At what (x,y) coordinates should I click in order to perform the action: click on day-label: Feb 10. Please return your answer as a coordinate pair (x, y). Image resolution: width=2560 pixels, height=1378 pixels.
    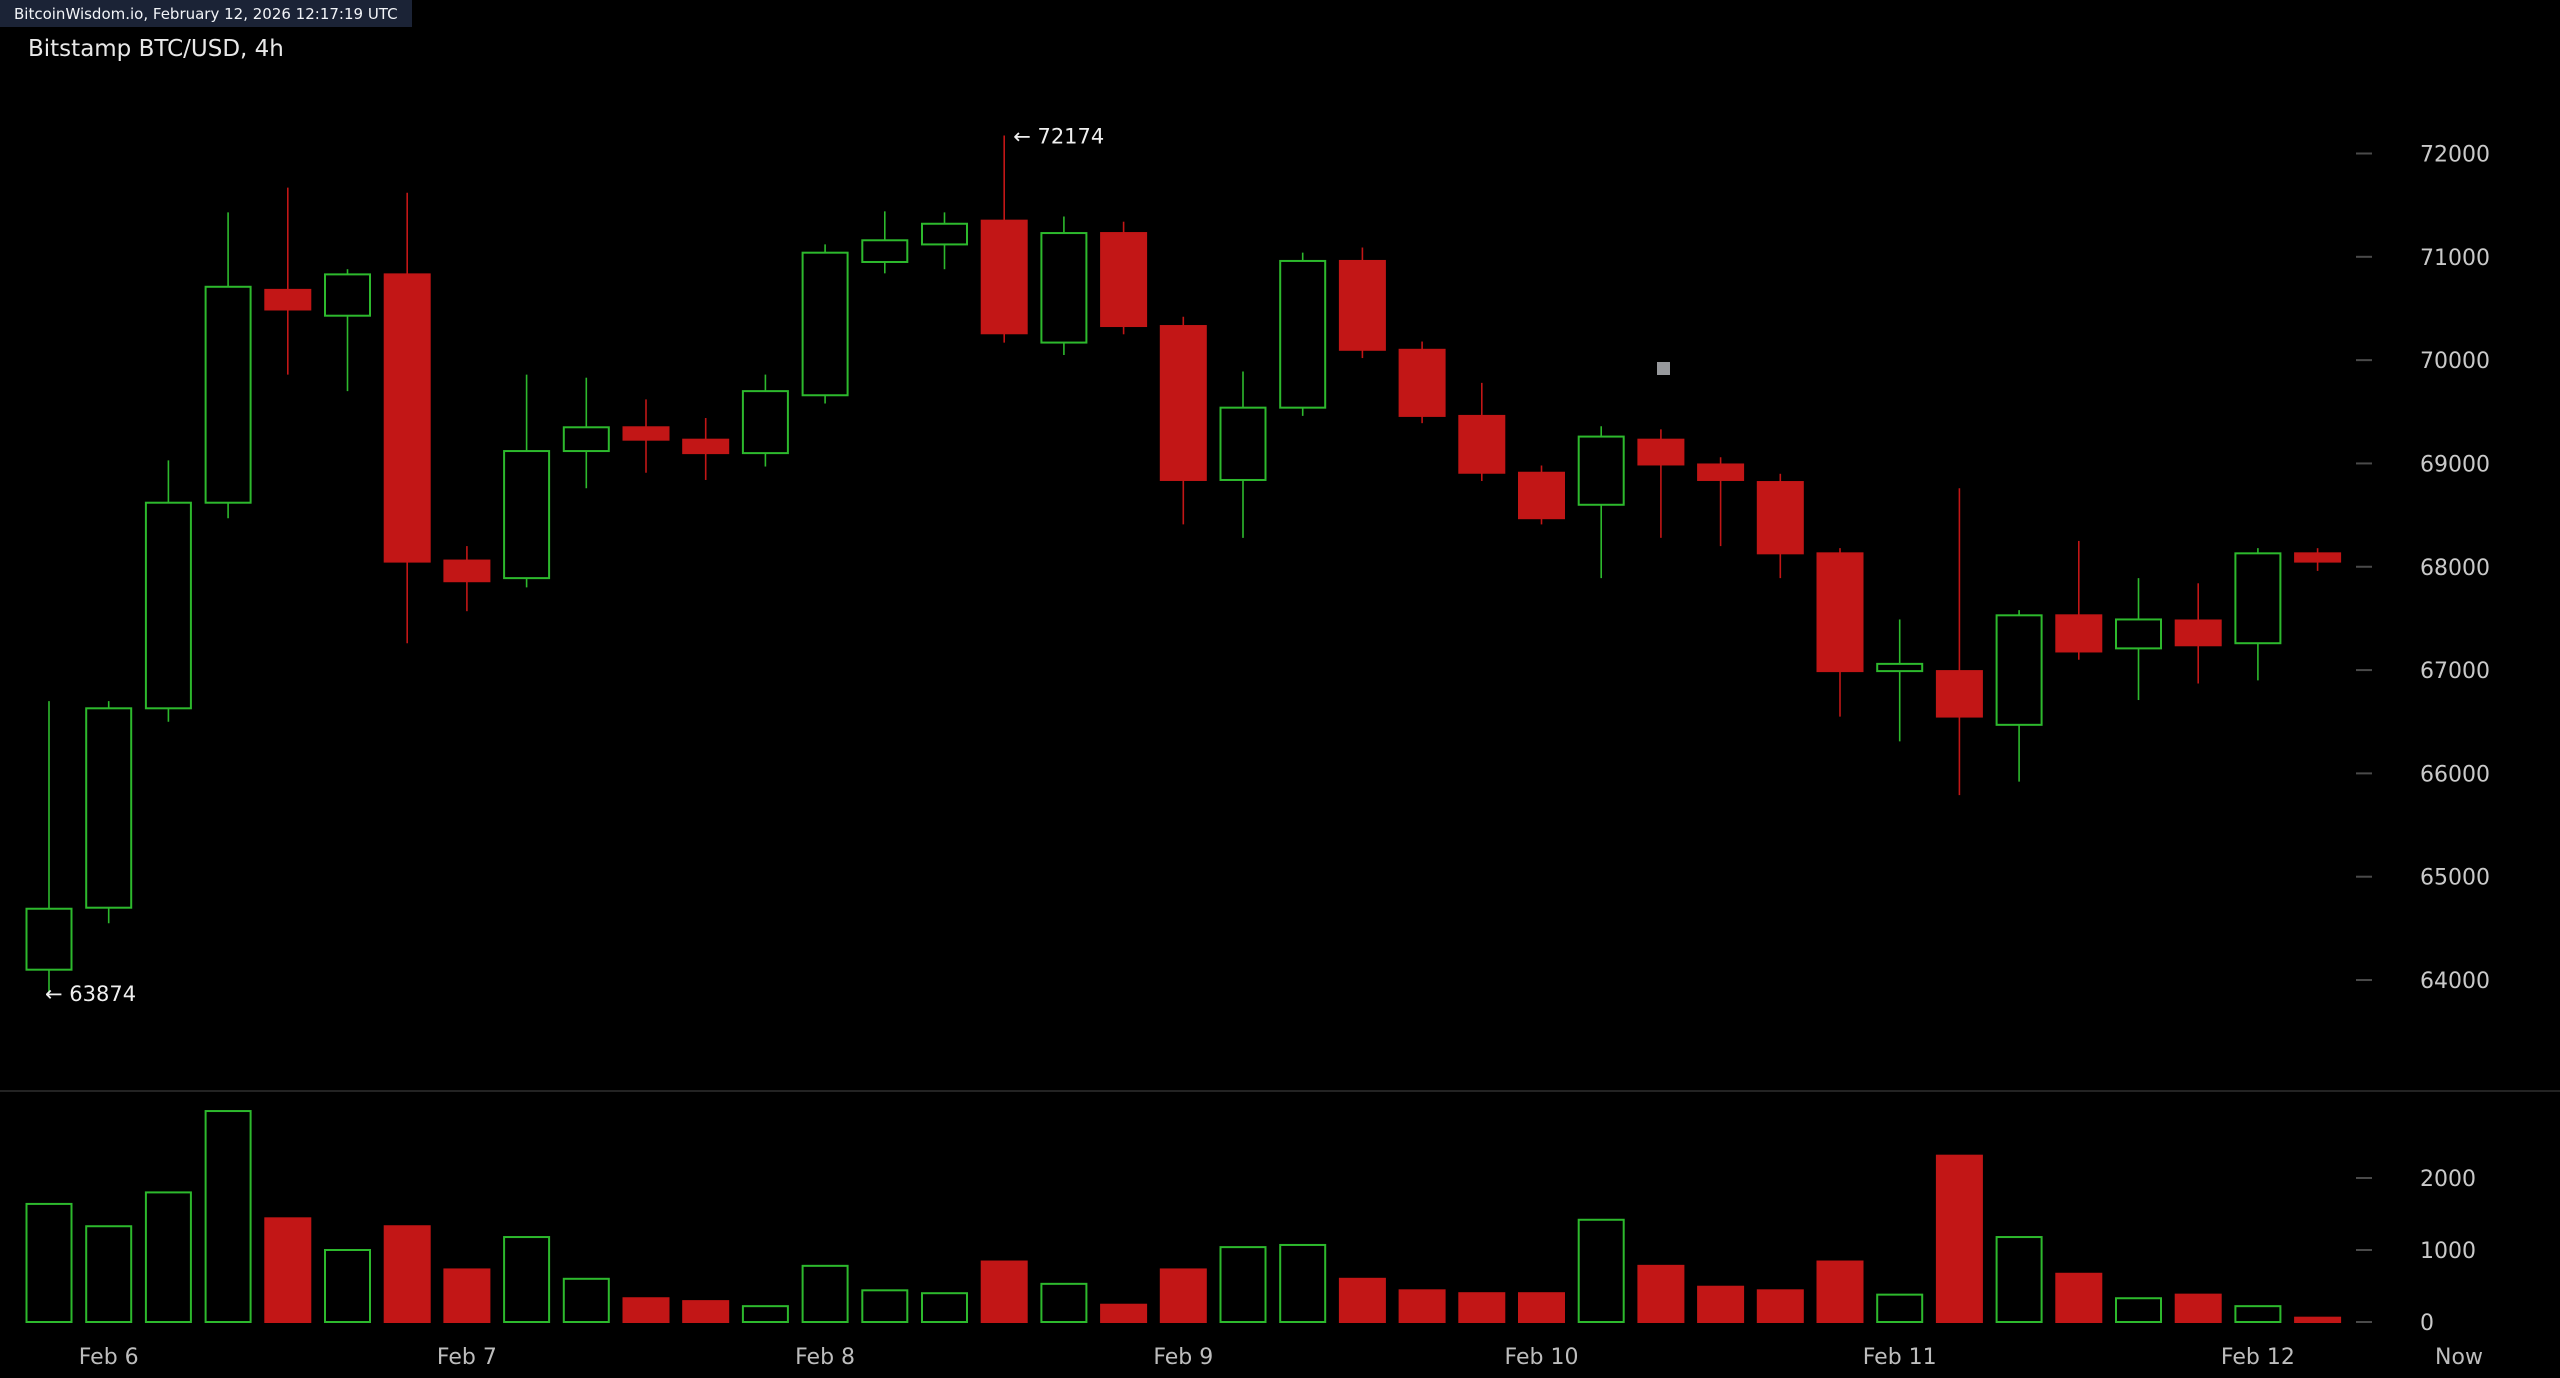
    Looking at the image, I should click on (1542, 1357).